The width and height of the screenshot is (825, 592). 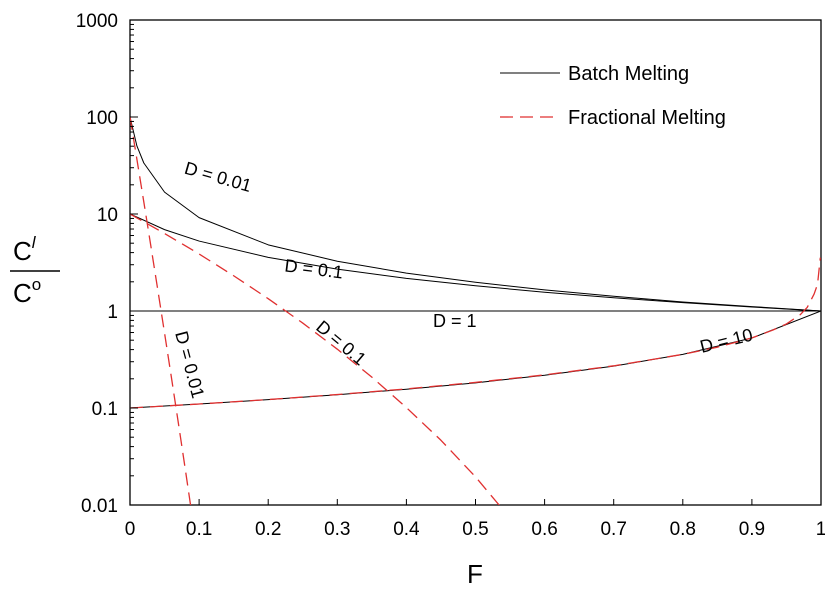 I want to click on x-axis-title: F, so click(x=475, y=574).